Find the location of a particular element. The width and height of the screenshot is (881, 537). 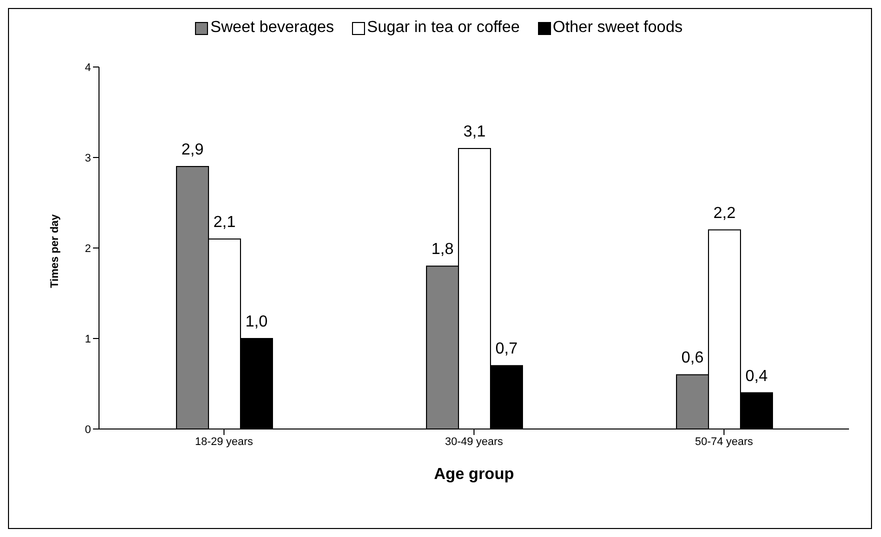

data-label: 1,8 is located at coordinates (442, 249).